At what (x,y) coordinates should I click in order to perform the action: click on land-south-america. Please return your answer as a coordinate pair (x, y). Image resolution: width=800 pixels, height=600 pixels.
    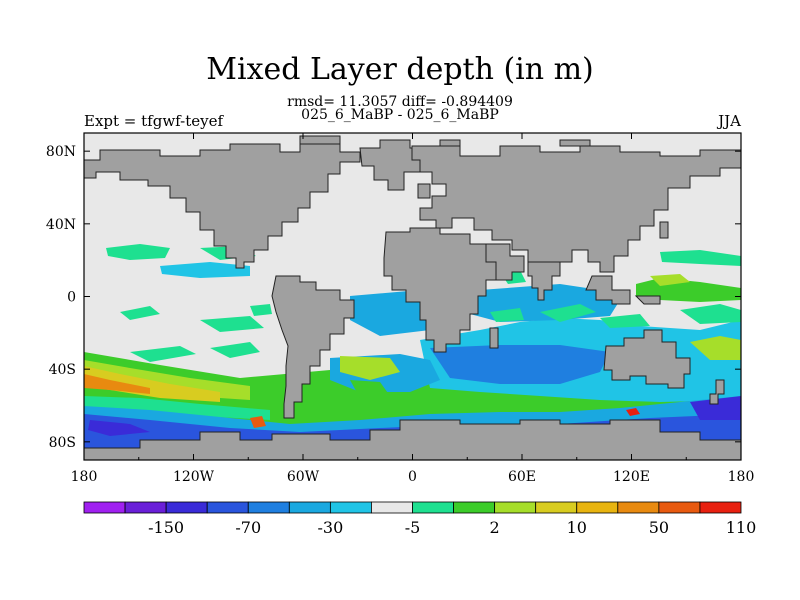
    Looking at the image, I should click on (313, 347).